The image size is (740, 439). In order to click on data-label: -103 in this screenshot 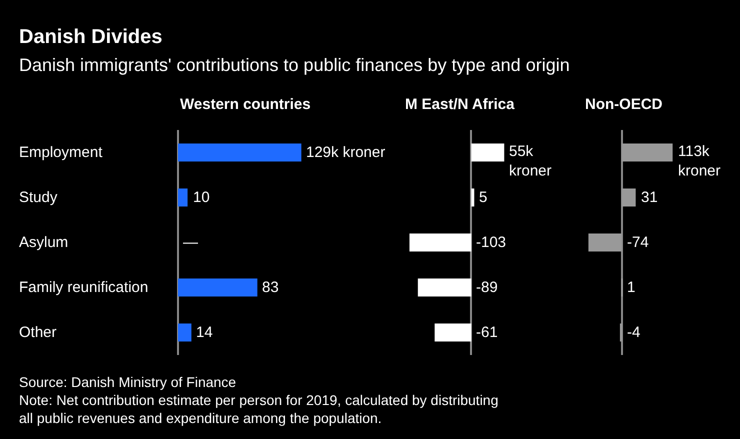, I will do `click(491, 242)`.